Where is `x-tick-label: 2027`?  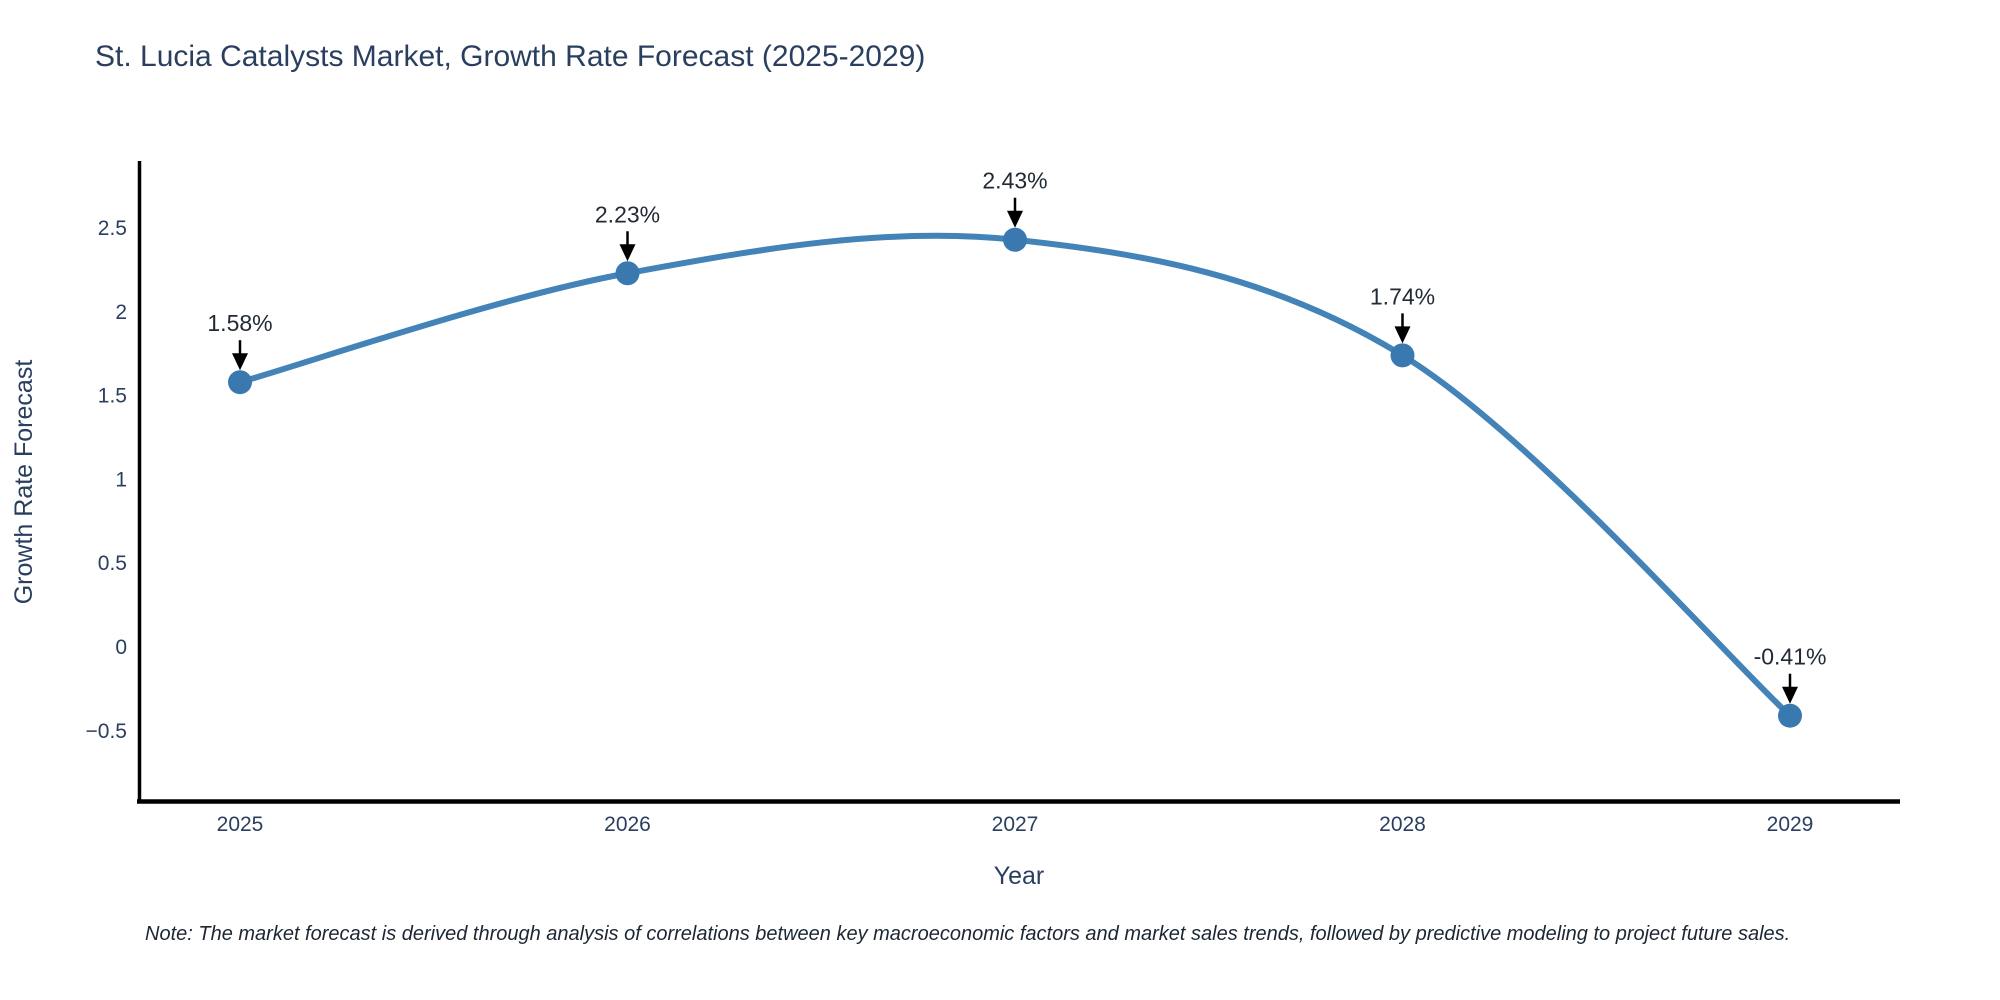
x-tick-label: 2027 is located at coordinates (1015, 824).